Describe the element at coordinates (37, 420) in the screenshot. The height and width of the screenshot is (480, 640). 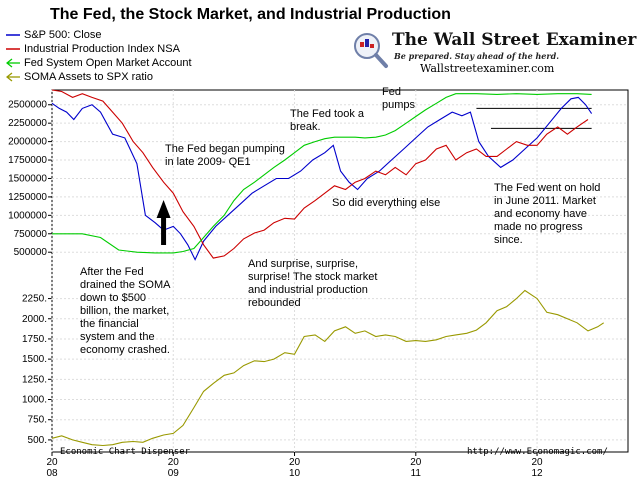
I see `lower-y-tick-label: 750.` at that location.